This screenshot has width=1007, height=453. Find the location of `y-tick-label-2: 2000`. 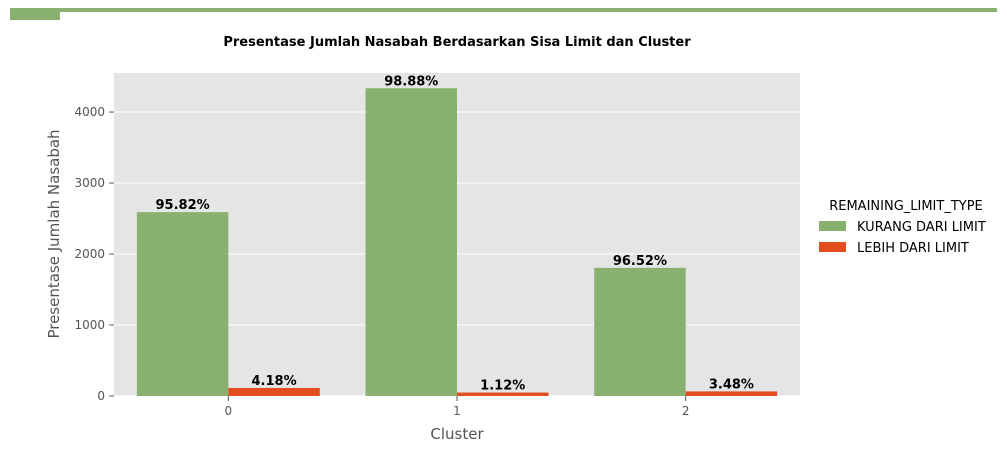

y-tick-label-2: 2000 is located at coordinates (89, 254).